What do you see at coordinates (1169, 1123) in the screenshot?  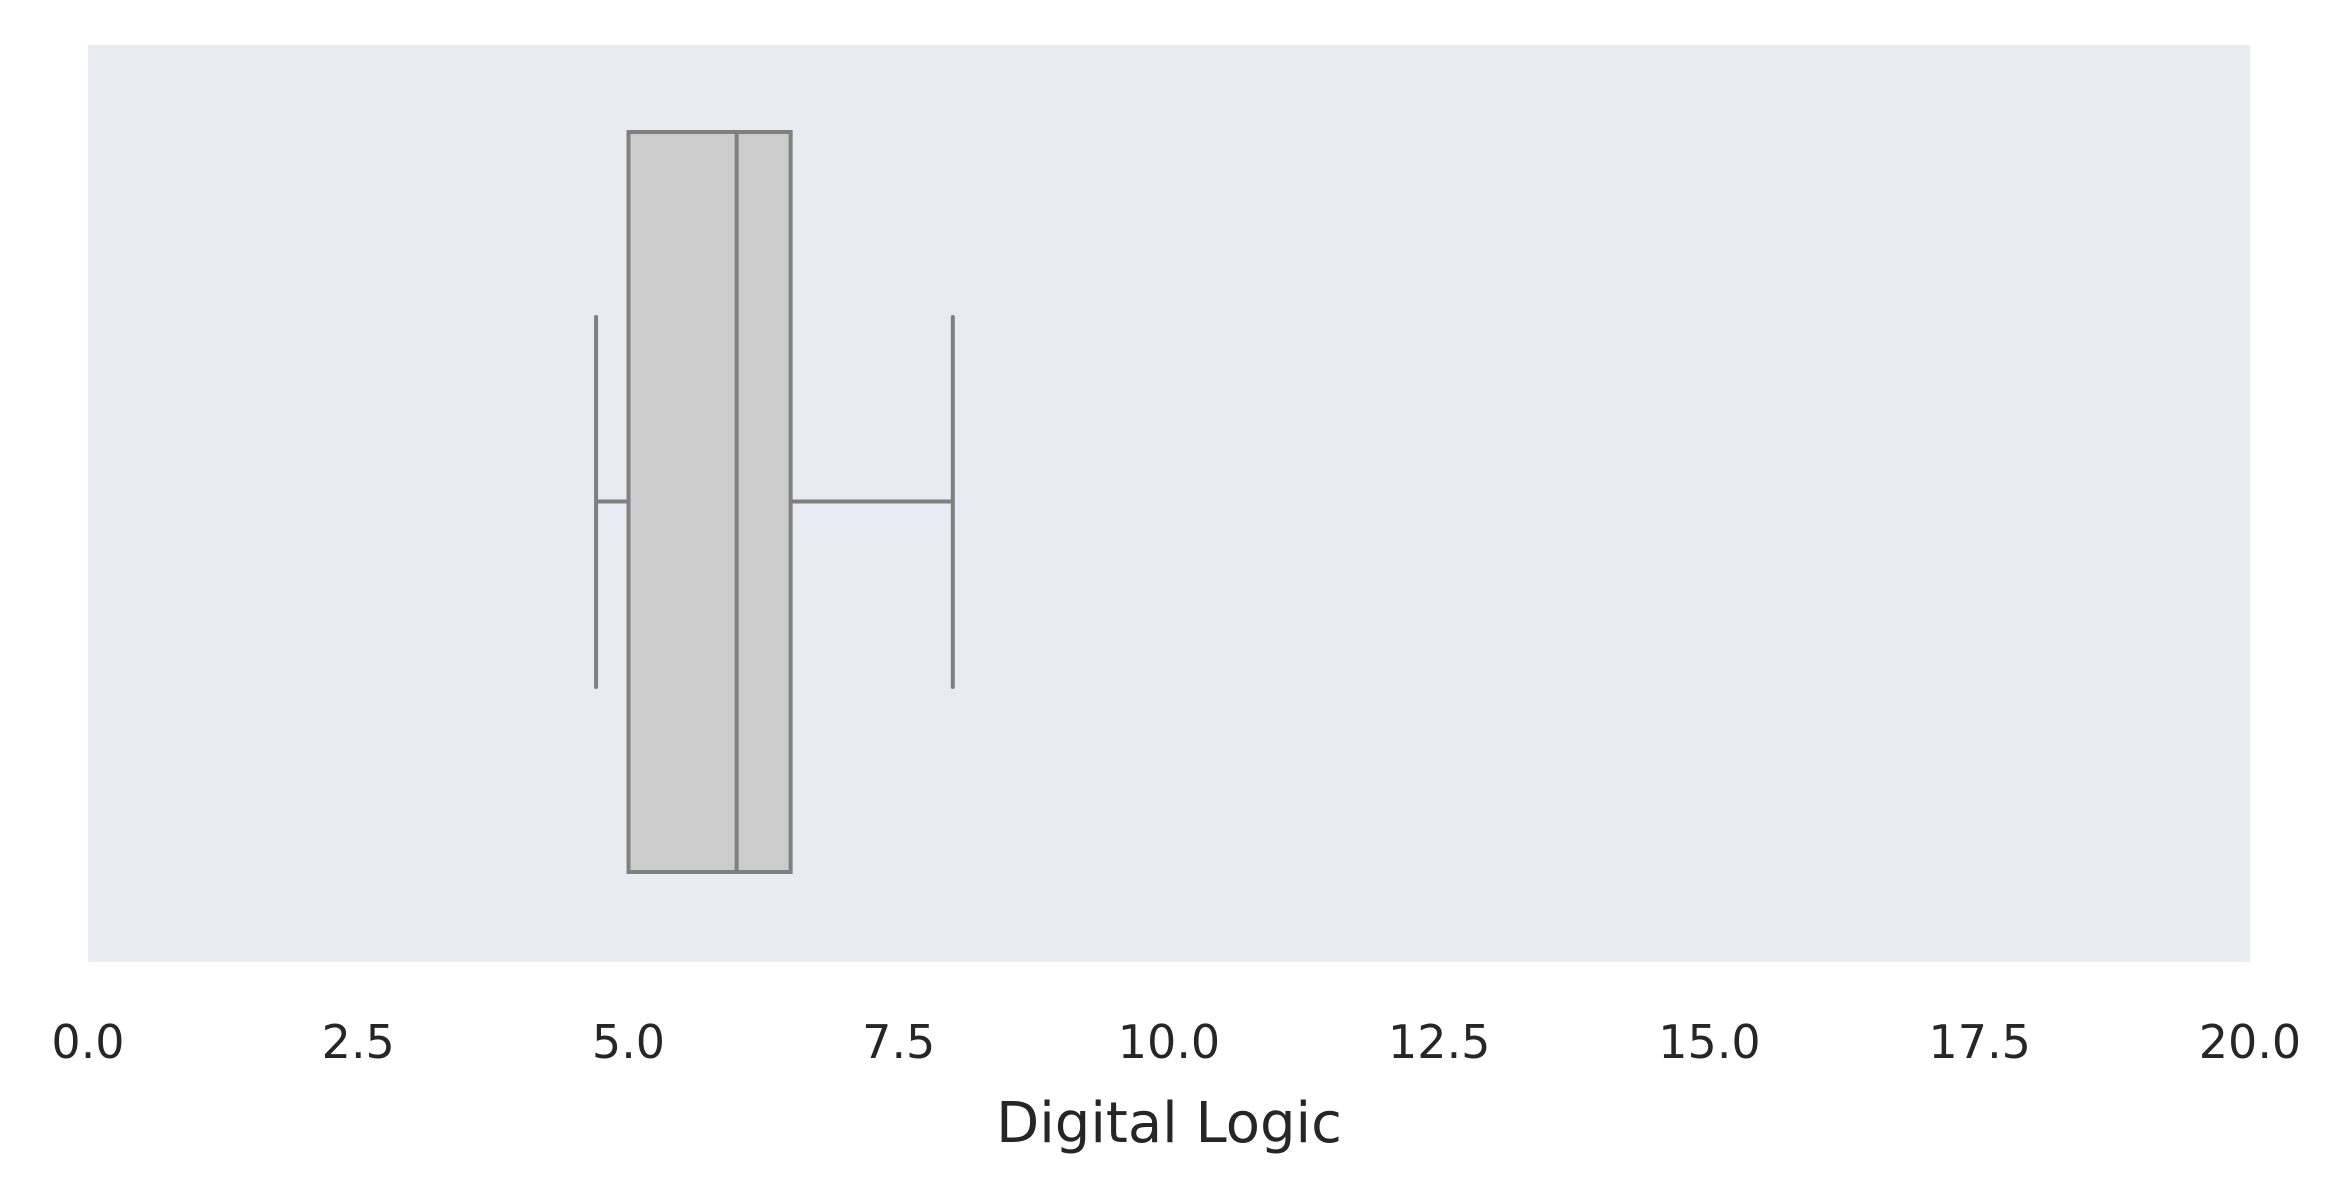 I see `x-axis-label: Digital Logic` at bounding box center [1169, 1123].